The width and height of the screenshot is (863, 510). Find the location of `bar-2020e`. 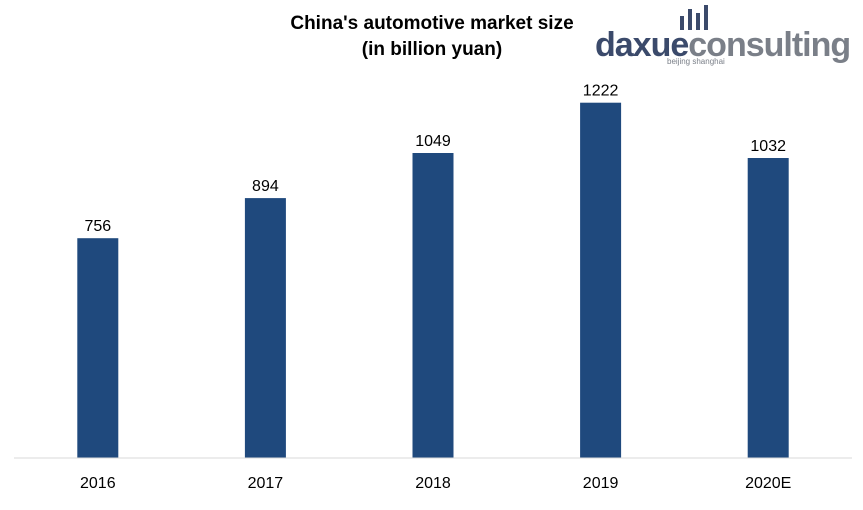

bar-2020e is located at coordinates (768, 308).